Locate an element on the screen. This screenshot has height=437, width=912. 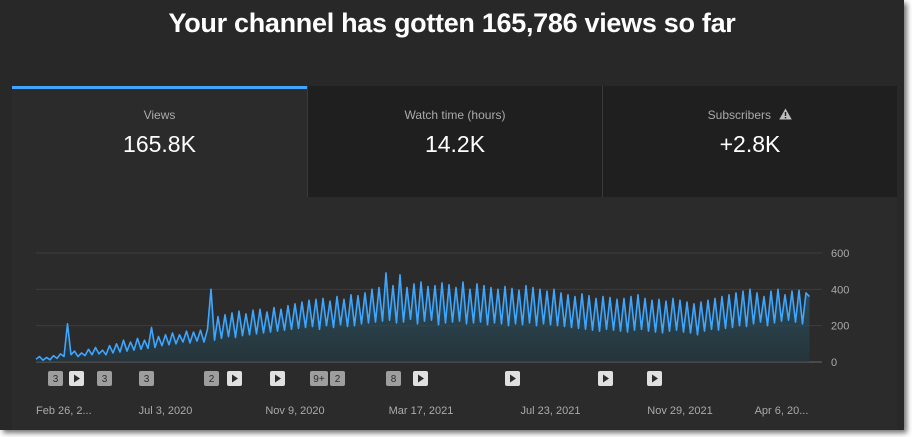
tab-label-text: Subscribers is located at coordinates (739, 115).